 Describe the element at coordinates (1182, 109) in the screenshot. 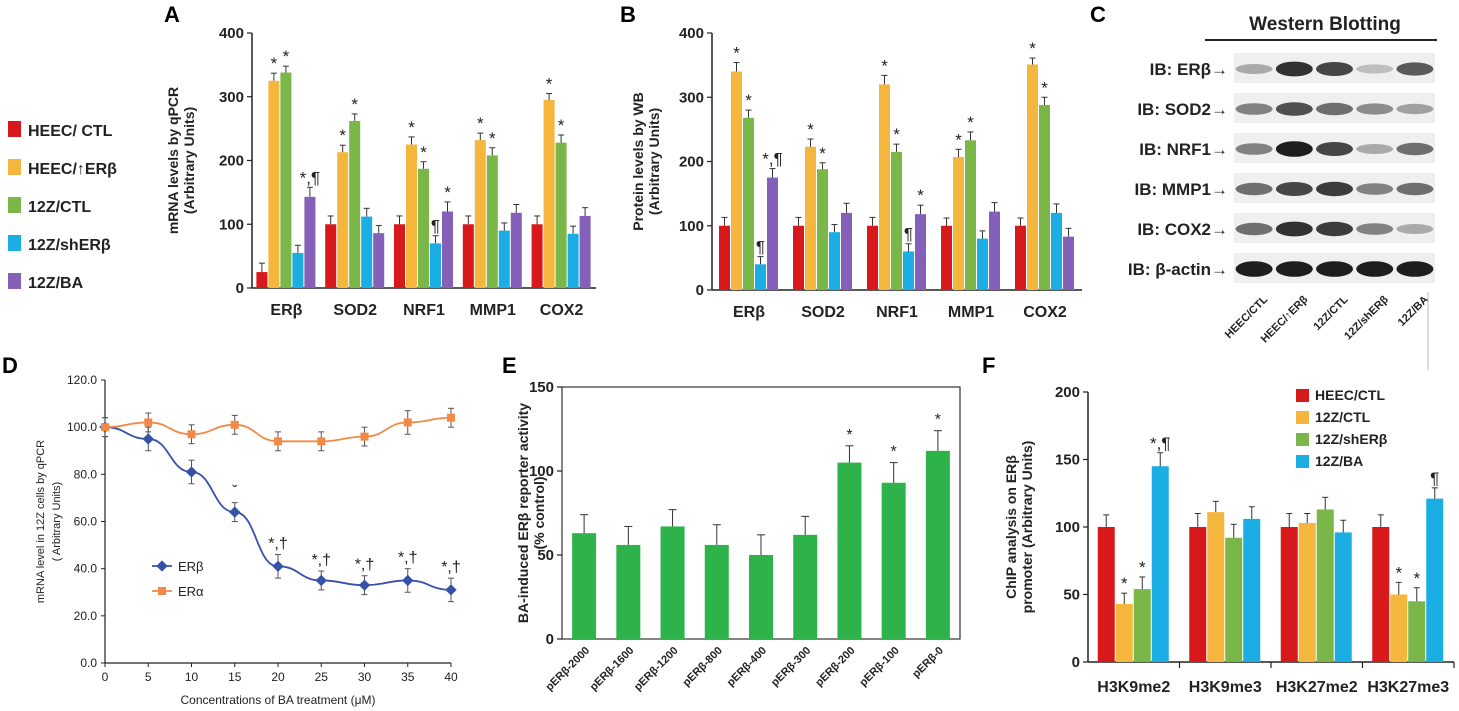

I see `blot-row-label: IB: SOD2→` at that location.